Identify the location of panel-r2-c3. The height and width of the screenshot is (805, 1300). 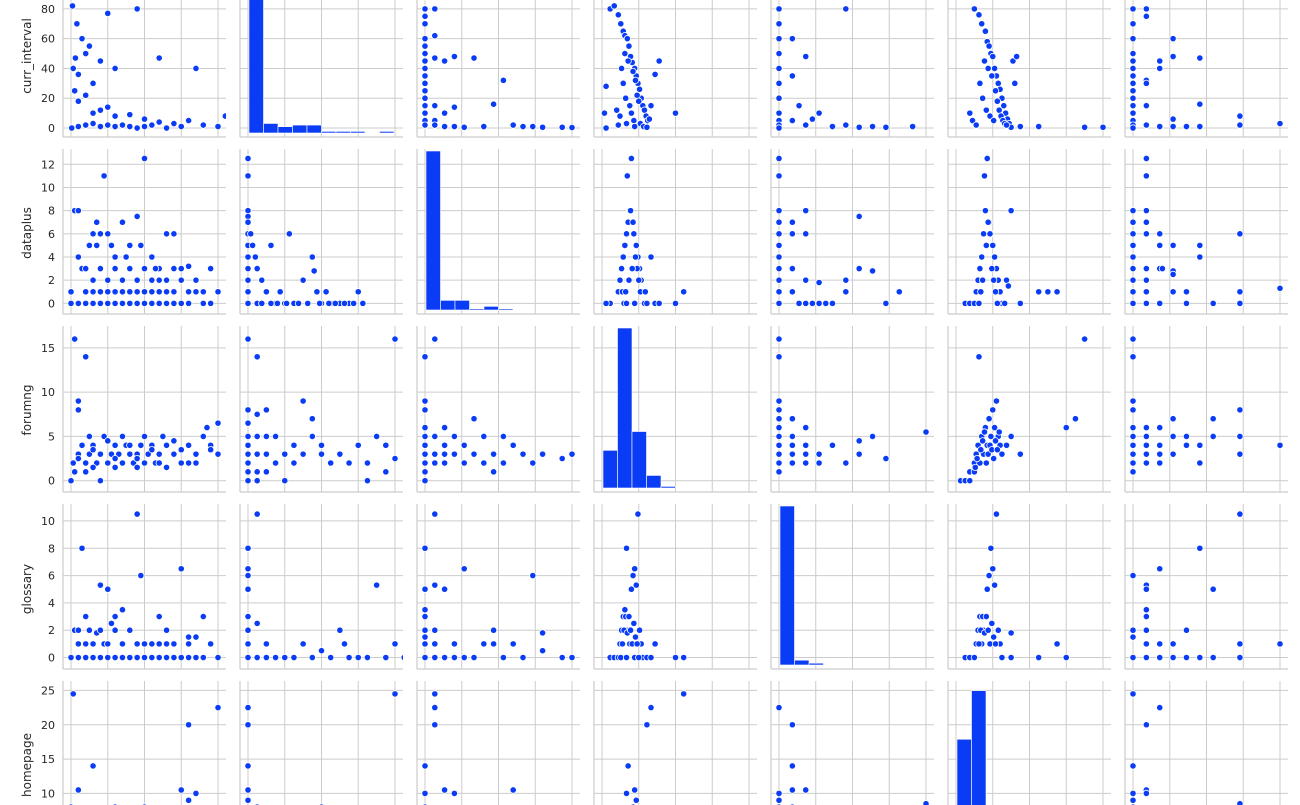
(675, 409).